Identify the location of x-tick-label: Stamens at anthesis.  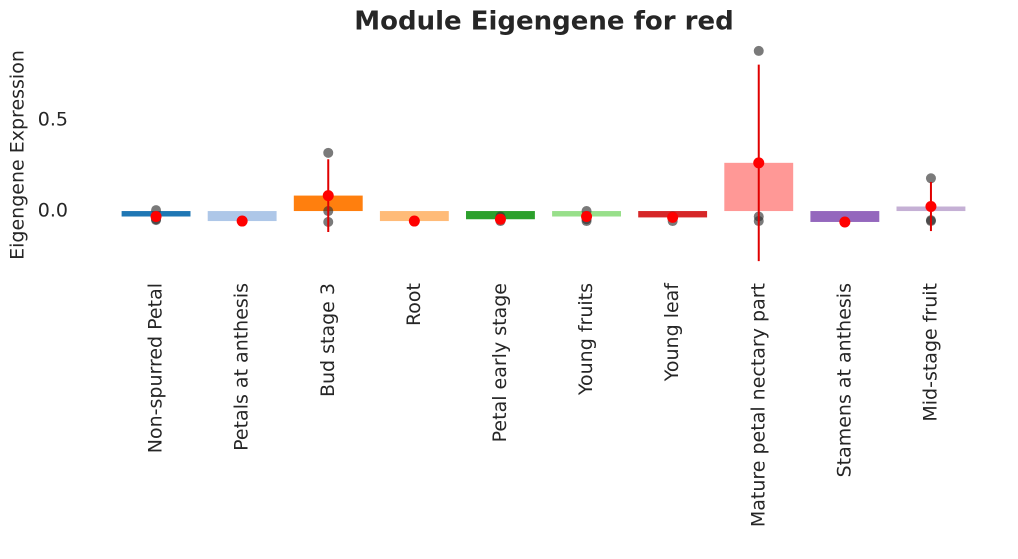
(844, 380).